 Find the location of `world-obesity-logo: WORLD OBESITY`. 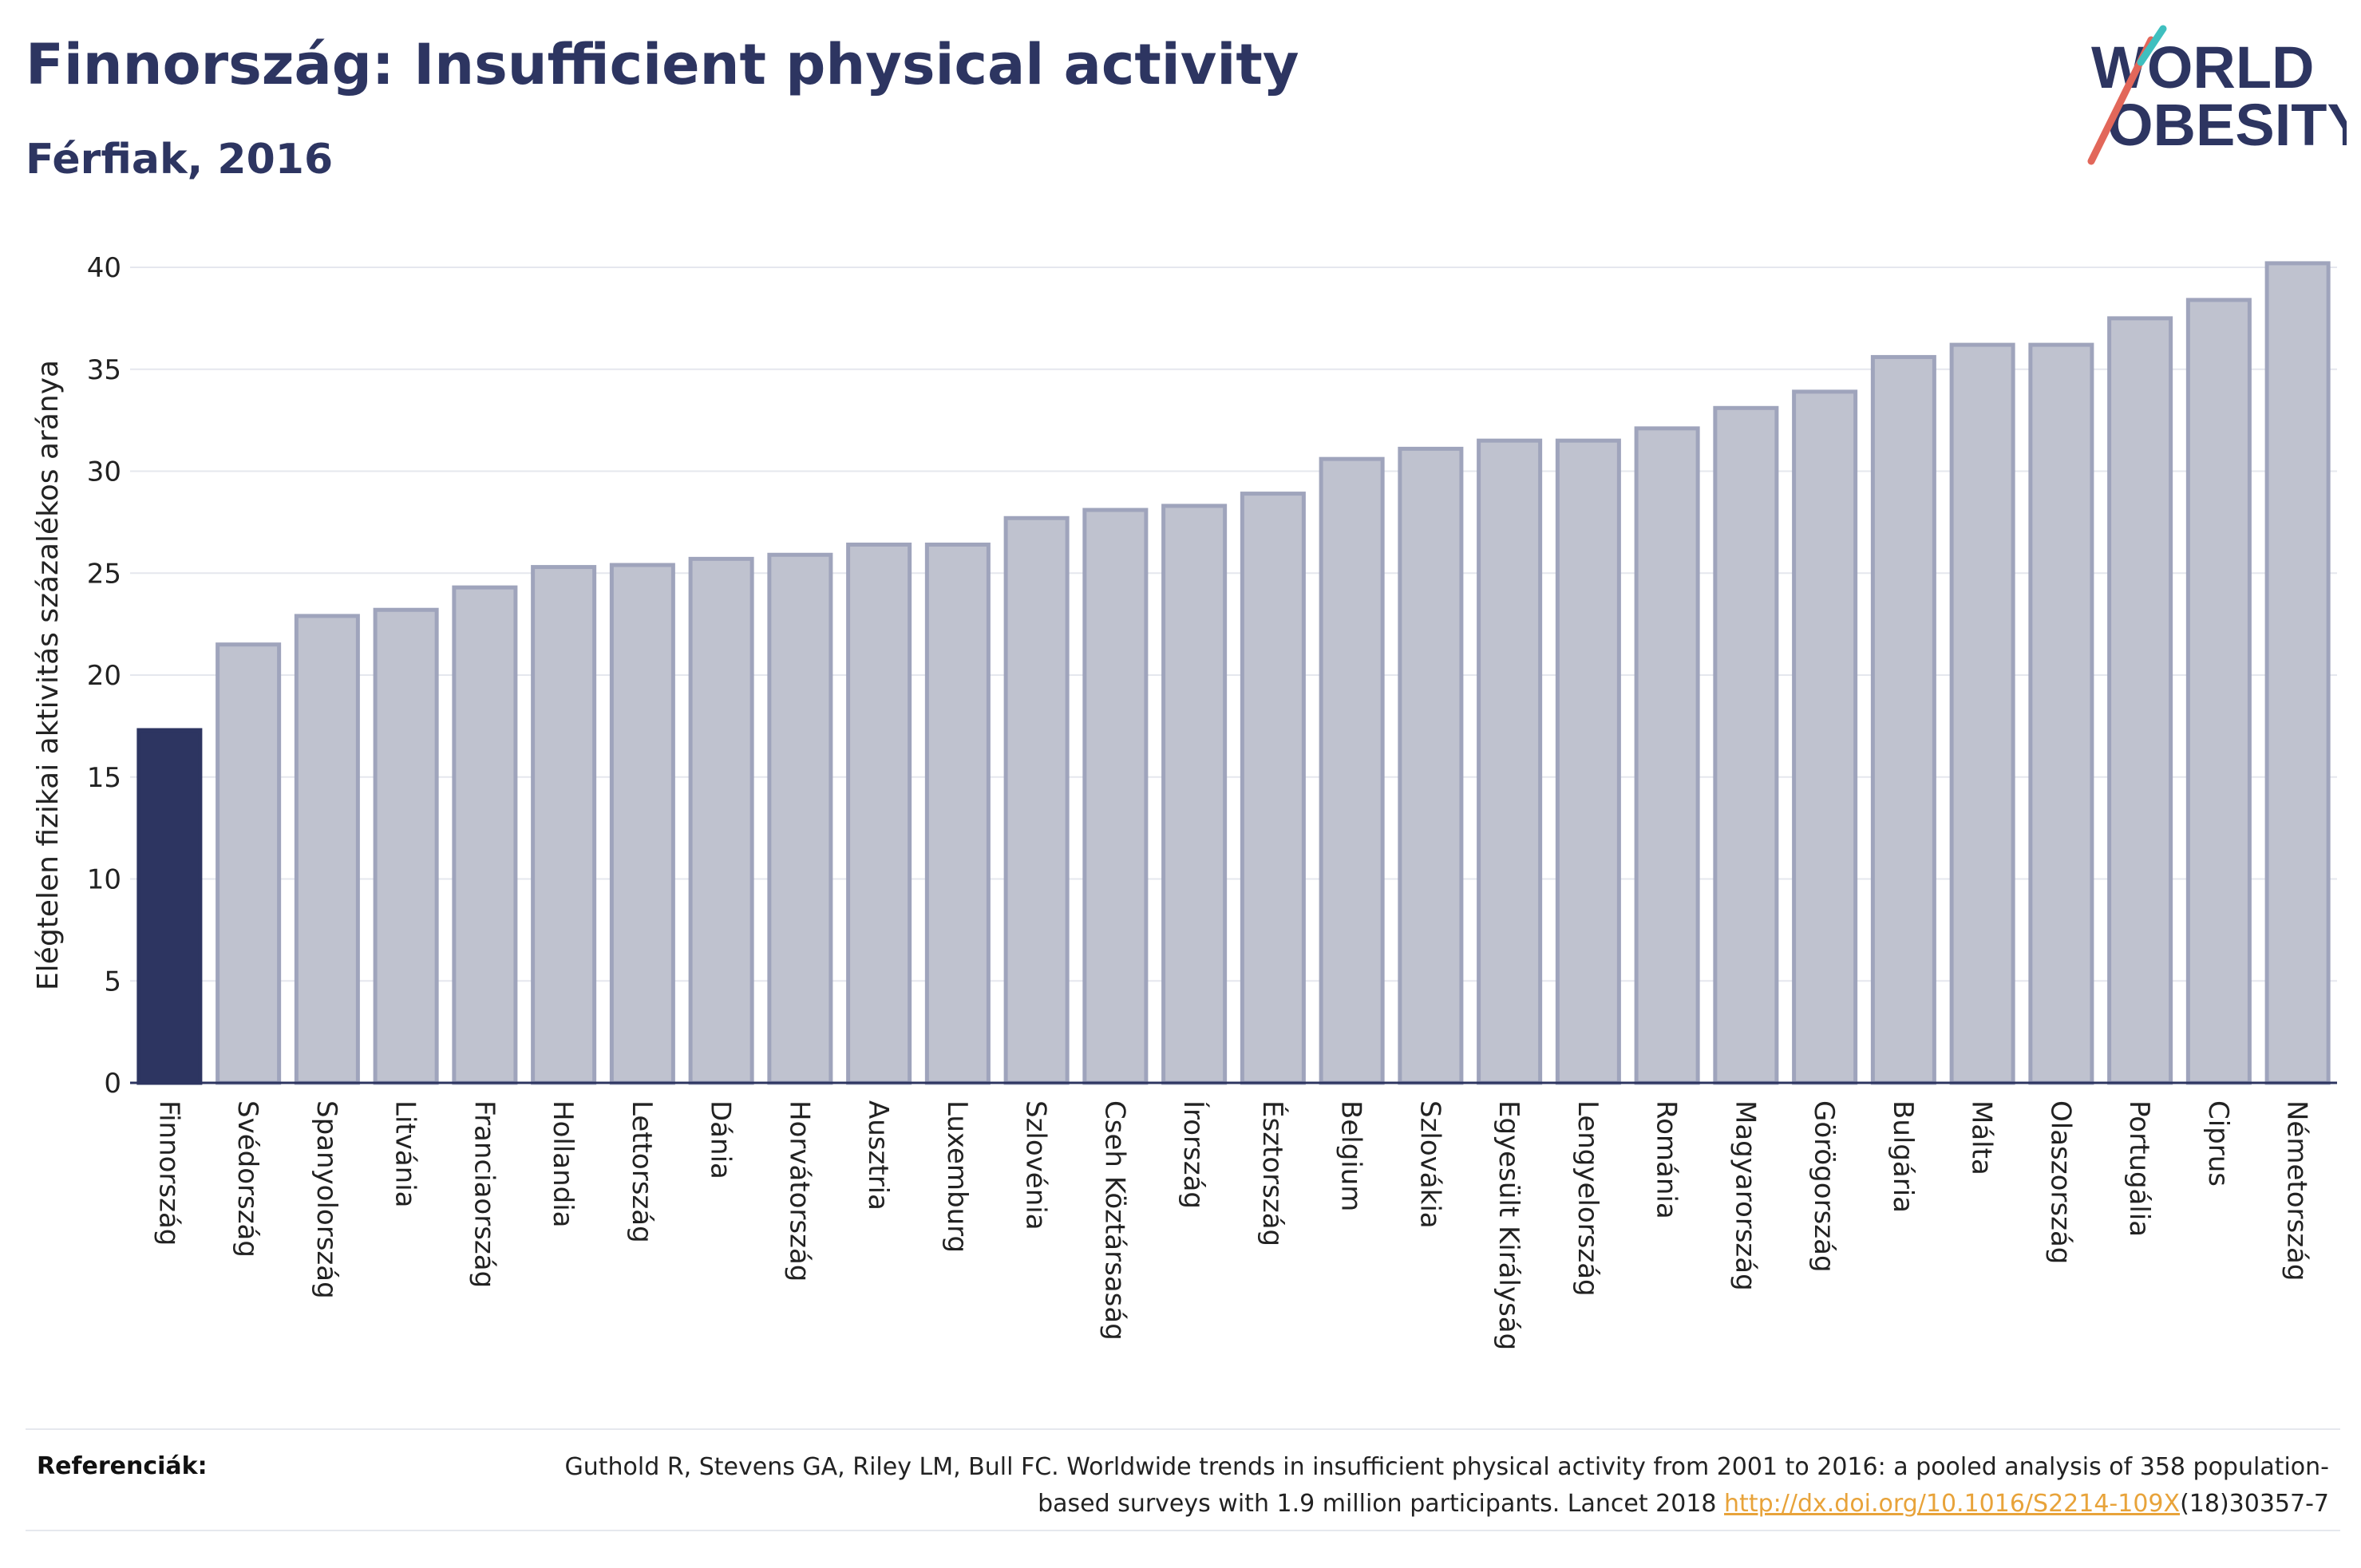

world-obesity-logo: WORLD OBESITY is located at coordinates (2217, 95).